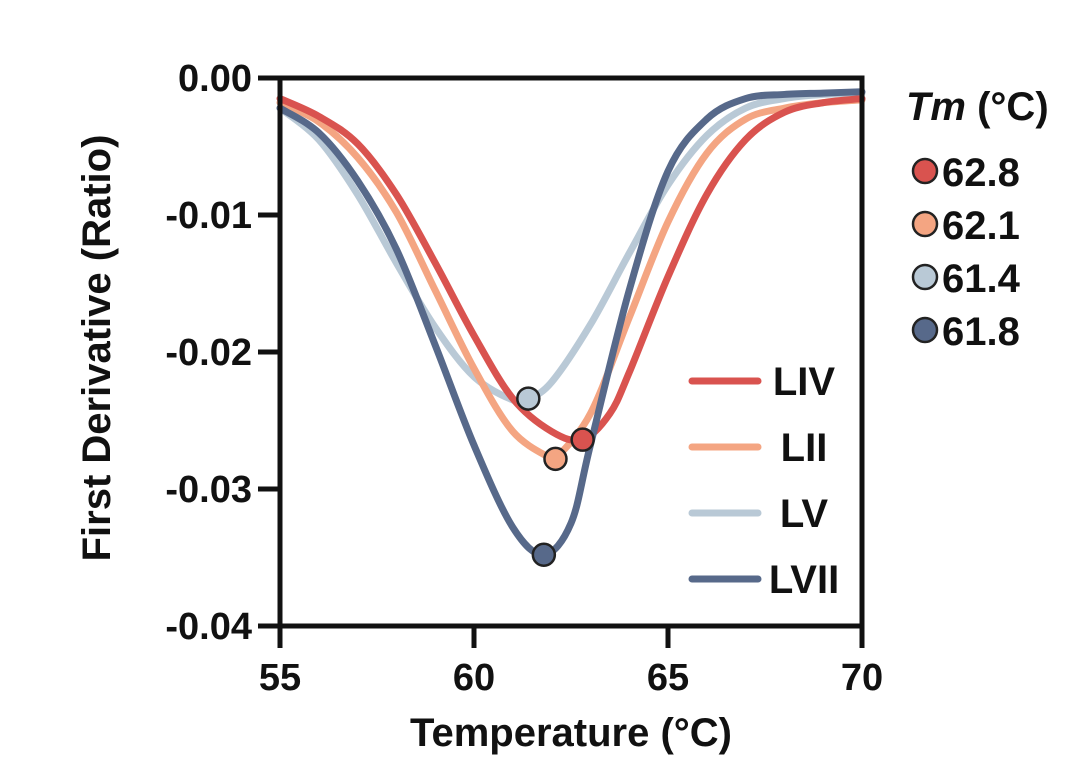 The height and width of the screenshot is (766, 1074). I want to click on tm-legend-value-liv: 62.8, so click(981, 173).